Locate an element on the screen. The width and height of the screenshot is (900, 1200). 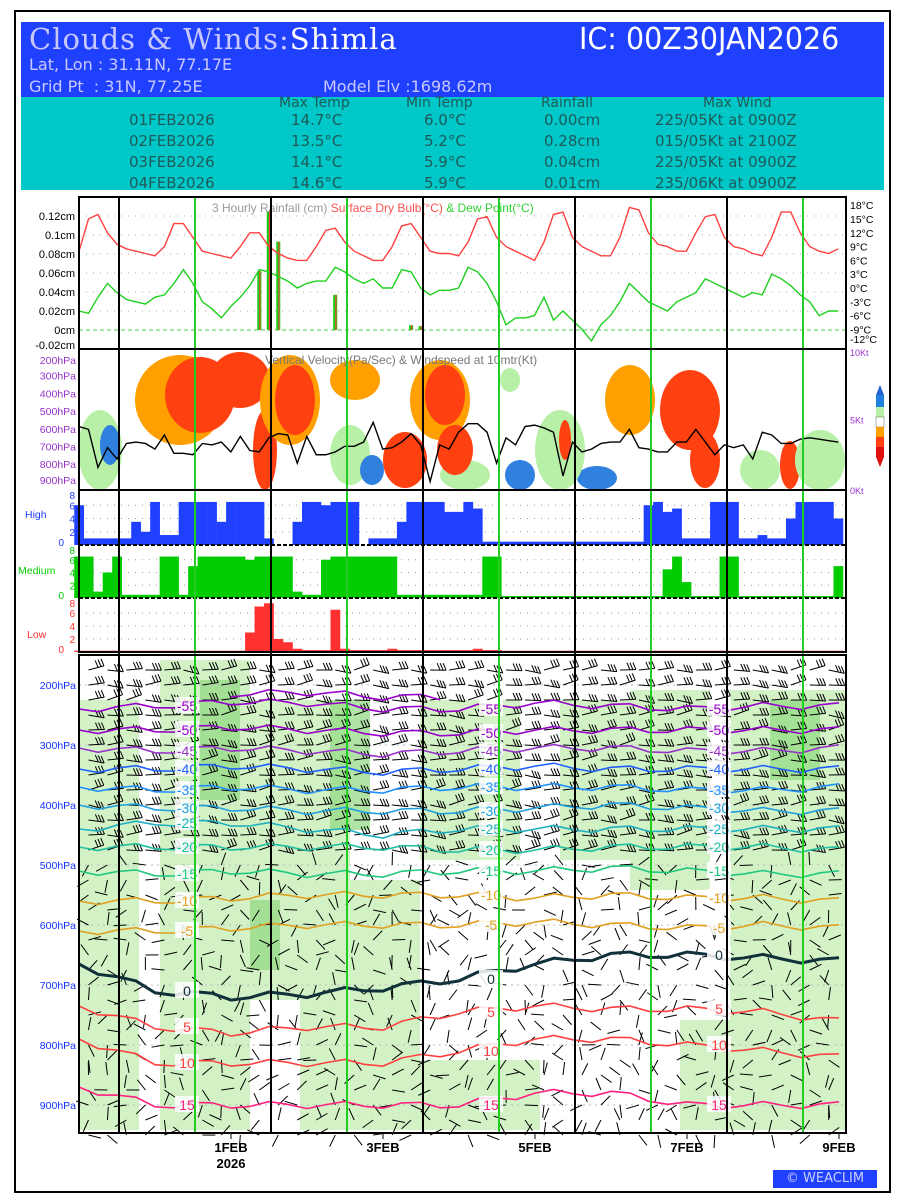
vv-contour is located at coordinates (760, 470).